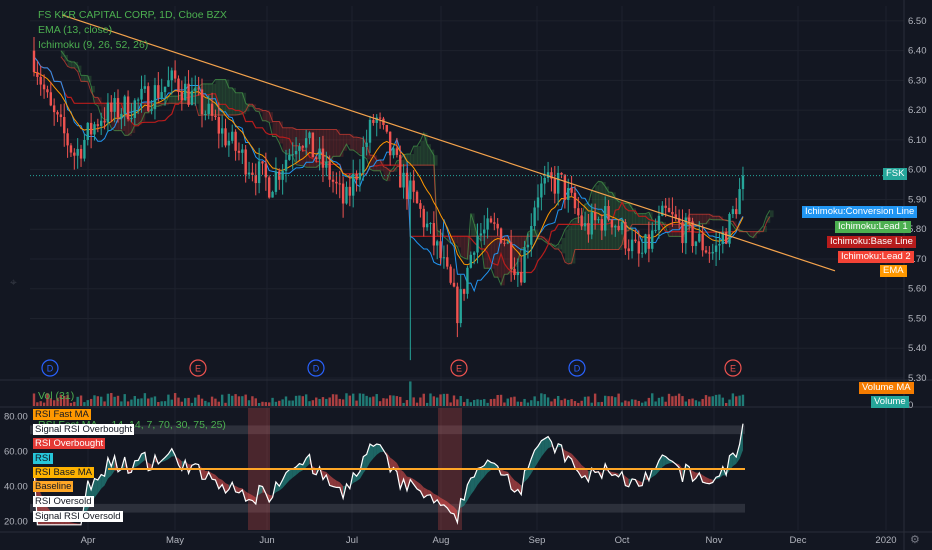 This screenshot has height=550, width=932. I want to click on price-tick-label: 6.50, so click(917, 21).